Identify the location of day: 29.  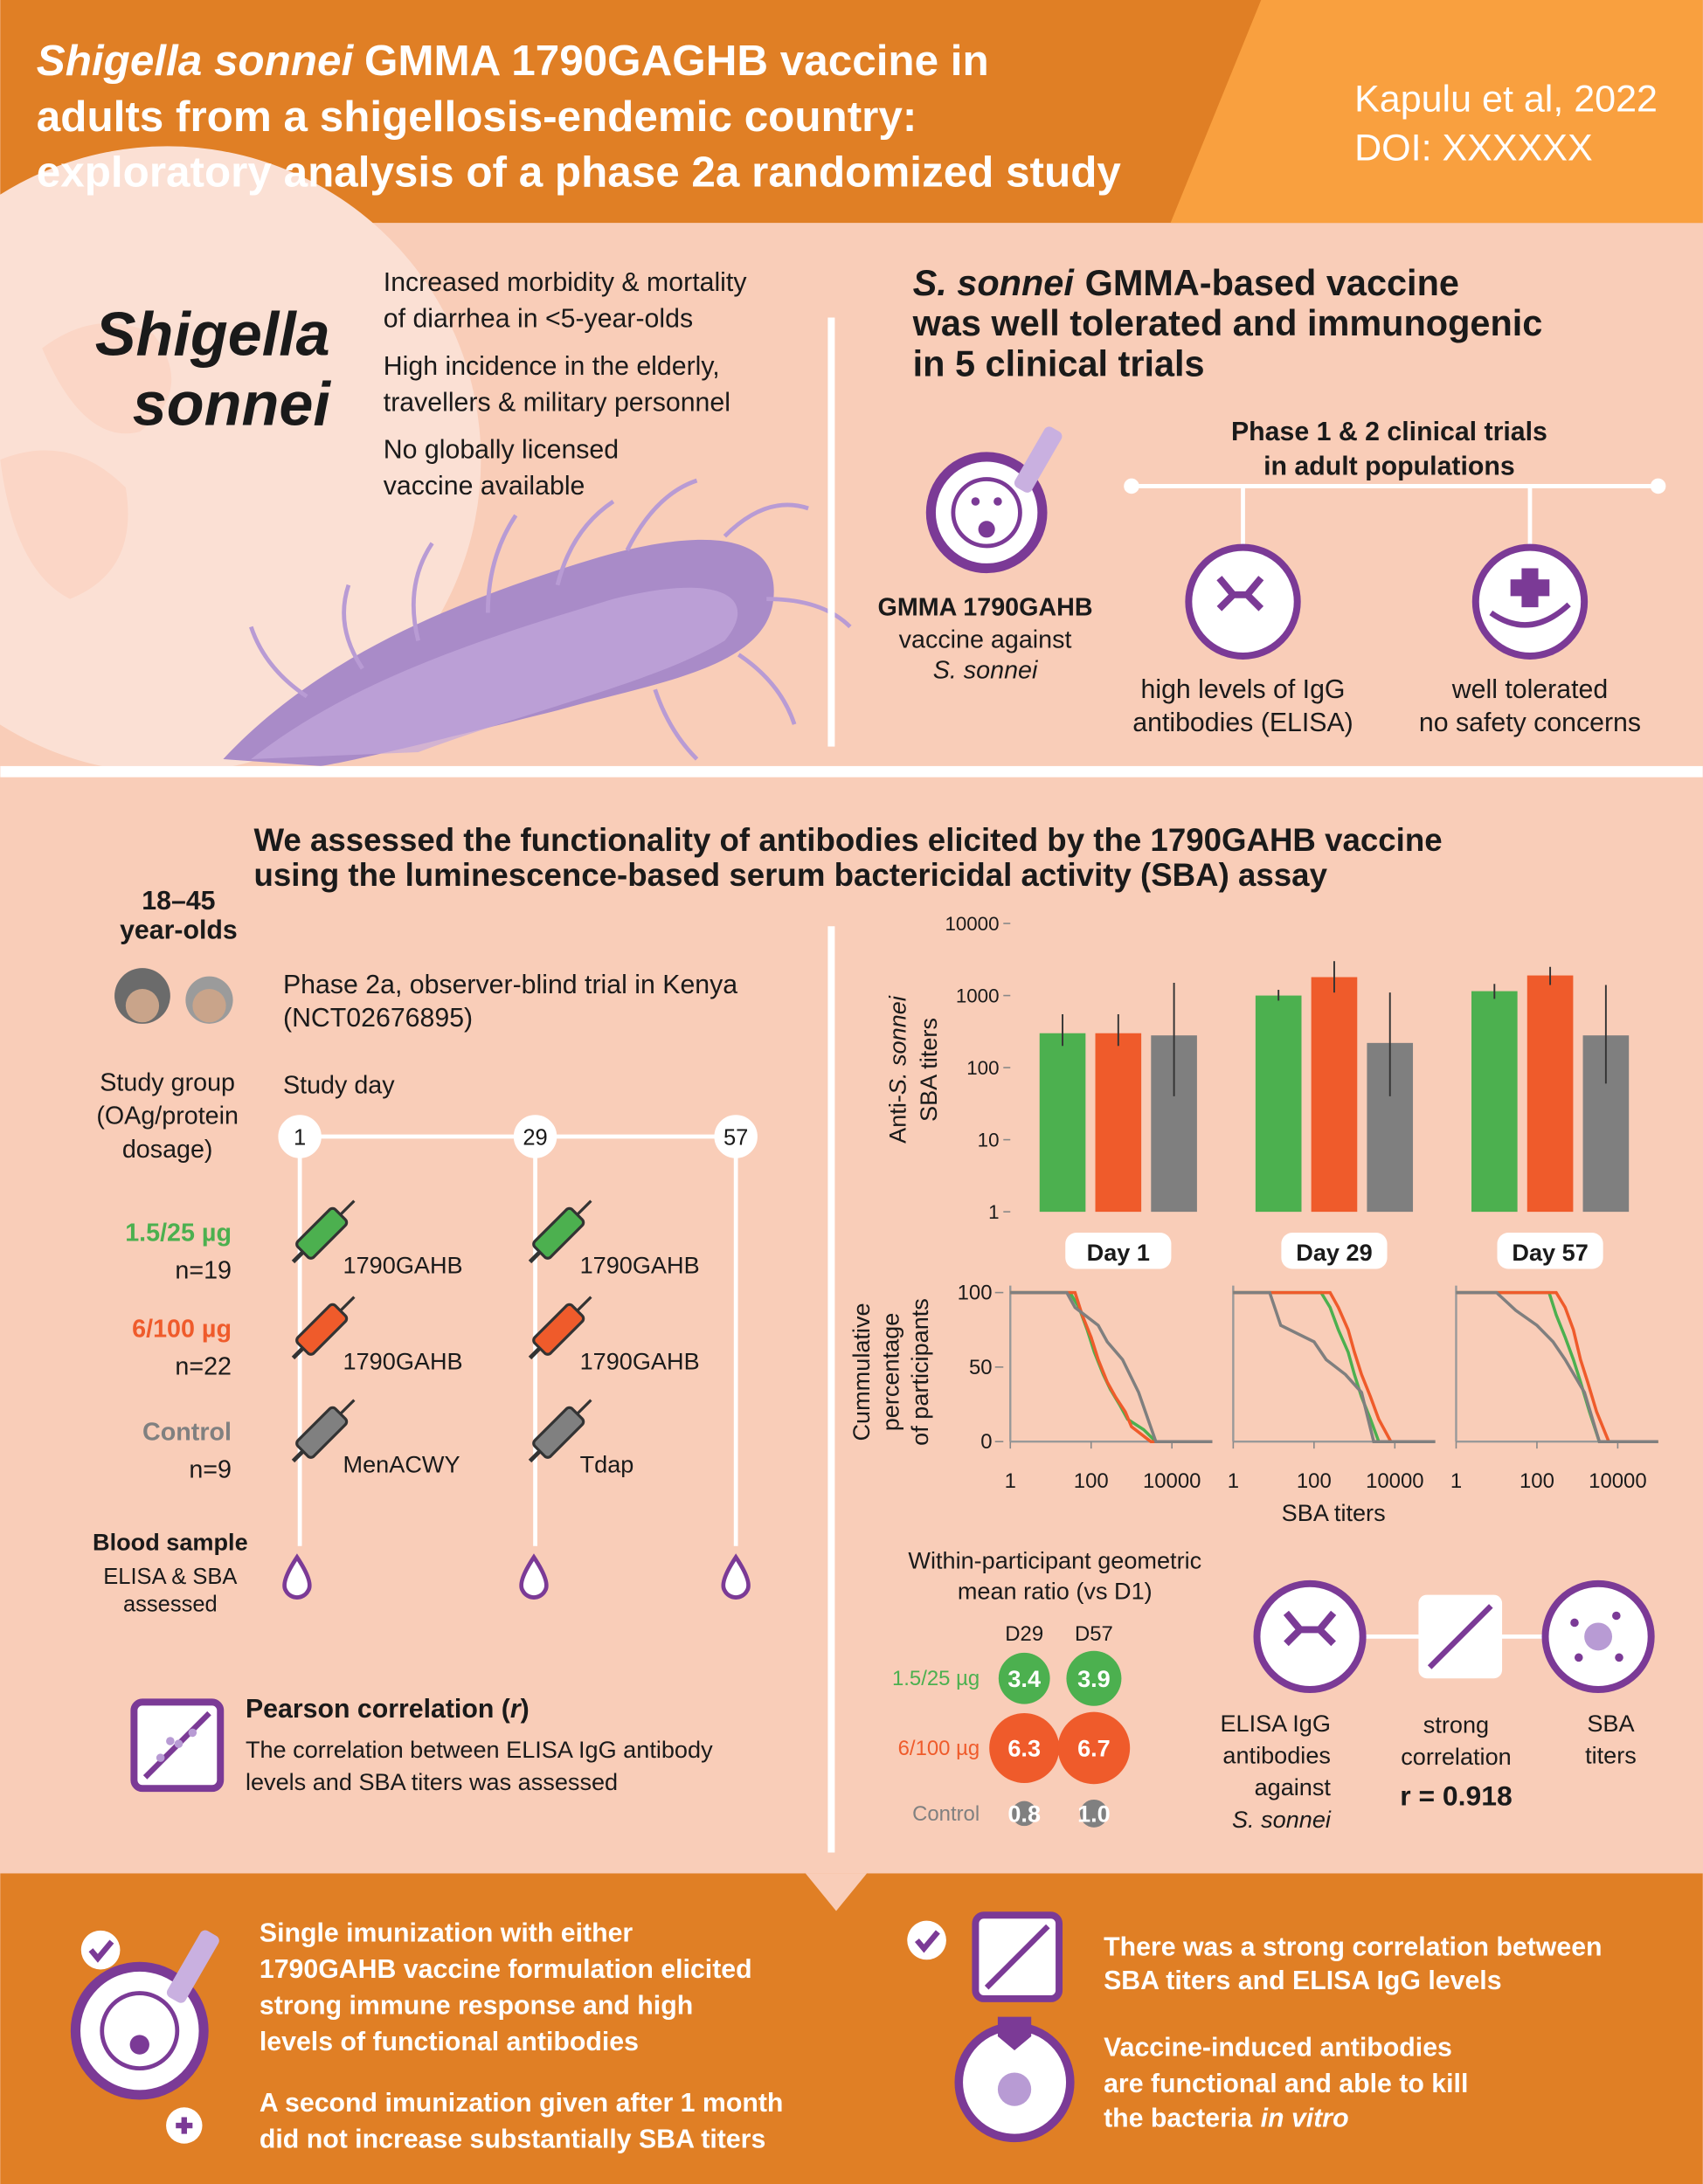
(535, 1138).